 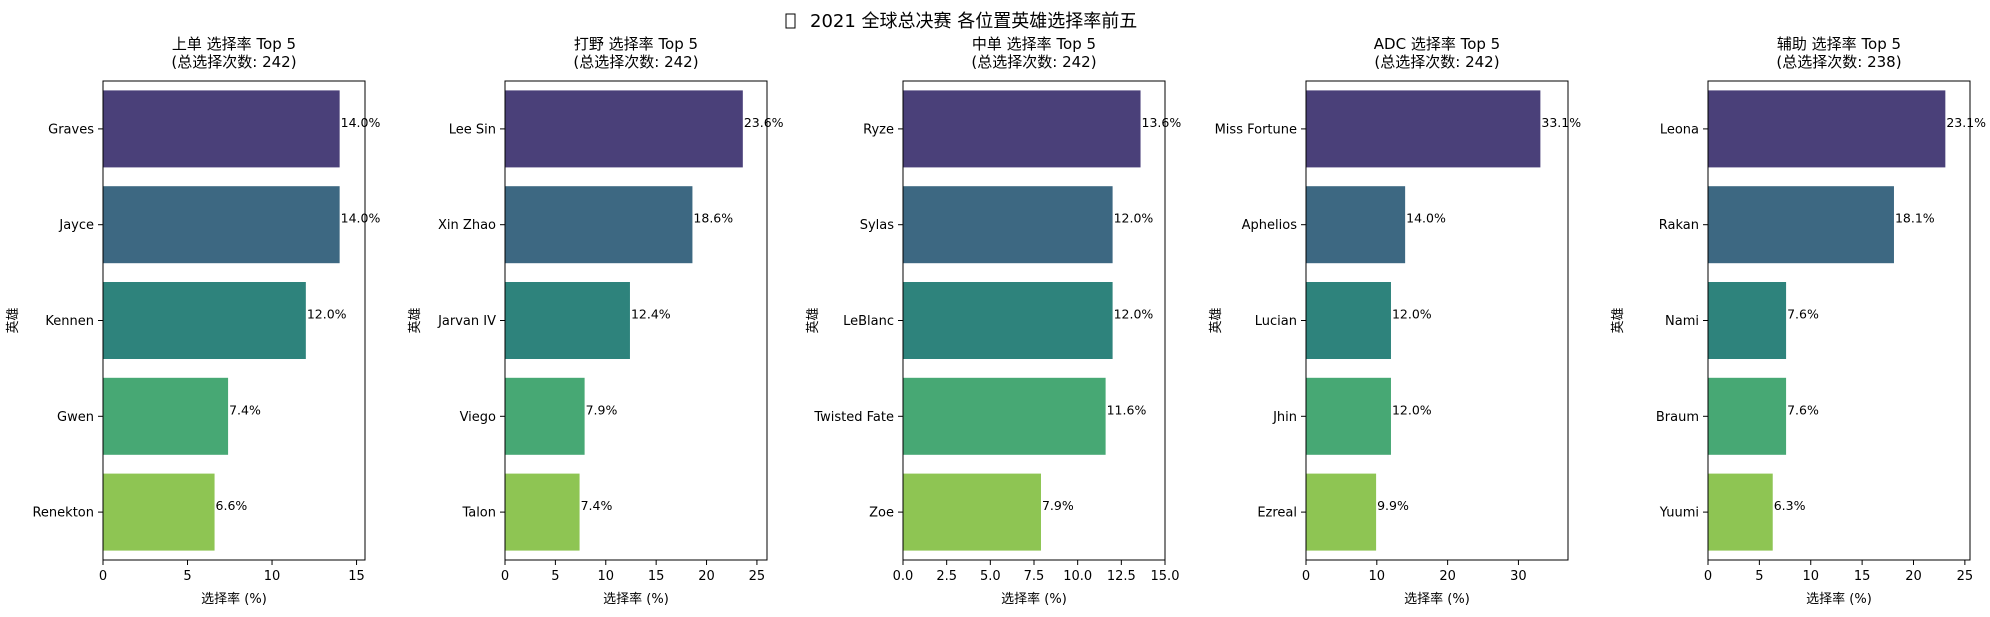 I want to click on y-tick-label: LeBlanc, so click(x=868, y=321).